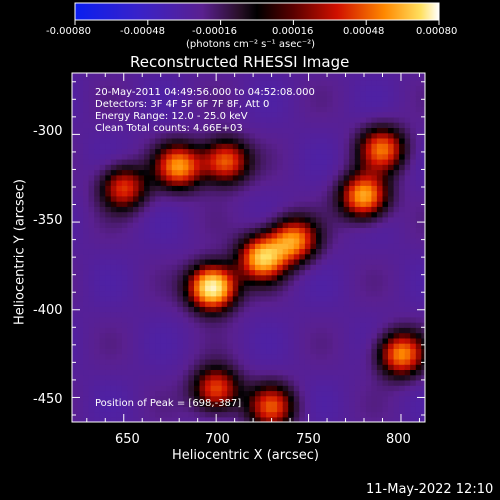 Image resolution: width=500 pixels, height=500 pixels. Describe the element at coordinates (48, 399) in the screenshot. I see `y-tick-label-neg450: -450` at that location.